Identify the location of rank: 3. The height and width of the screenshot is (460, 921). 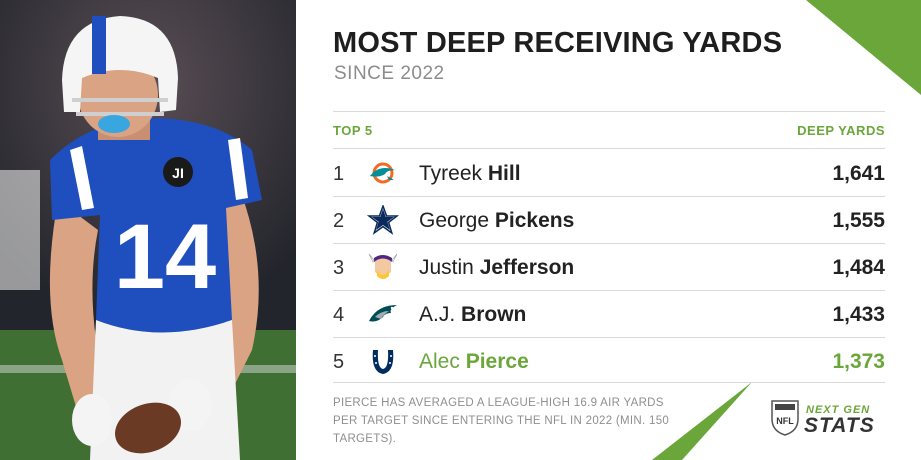
(339, 268).